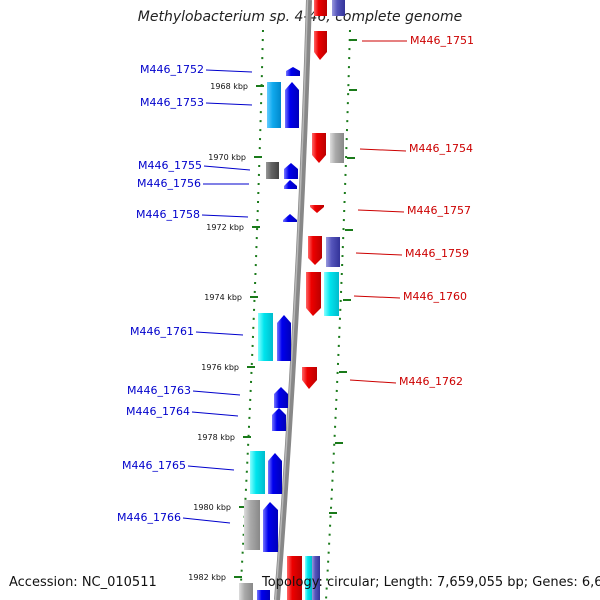  What do you see at coordinates (207, 577) in the screenshot?
I see `scale-label-1982: 1982 kbp` at bounding box center [207, 577].